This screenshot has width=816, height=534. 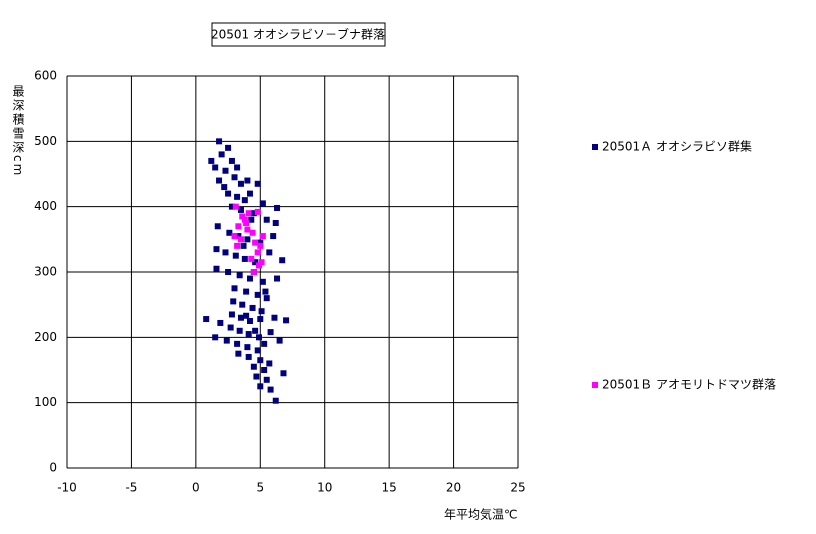 I want to click on legend-label: 20501Ｂ アオモリトドマツ群落, so click(x=689, y=385).